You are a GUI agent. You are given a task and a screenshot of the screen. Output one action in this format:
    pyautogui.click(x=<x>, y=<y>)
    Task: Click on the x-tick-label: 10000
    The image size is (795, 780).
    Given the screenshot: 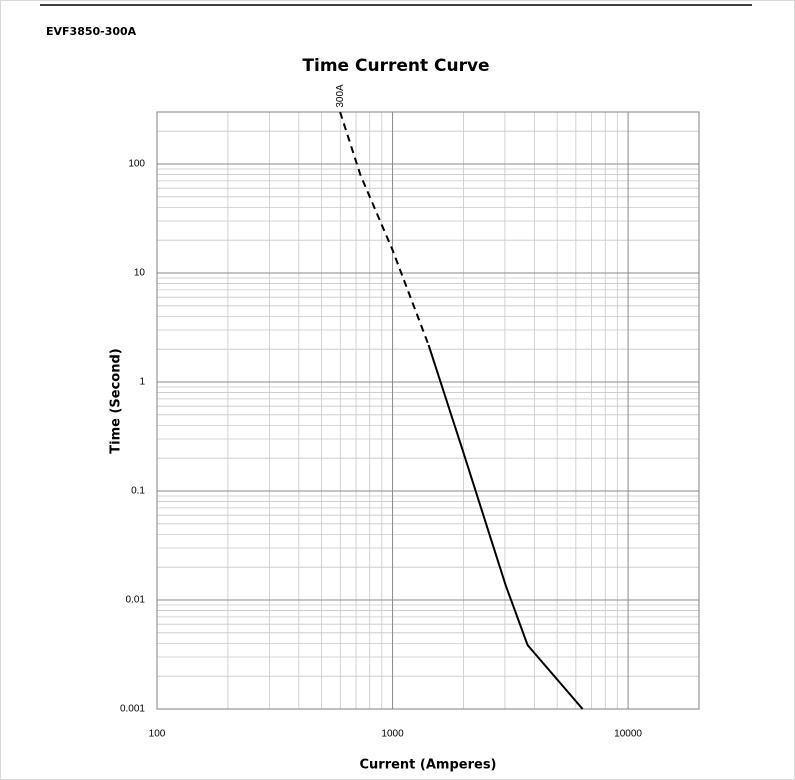 What is the action you would take?
    pyautogui.click(x=628, y=734)
    